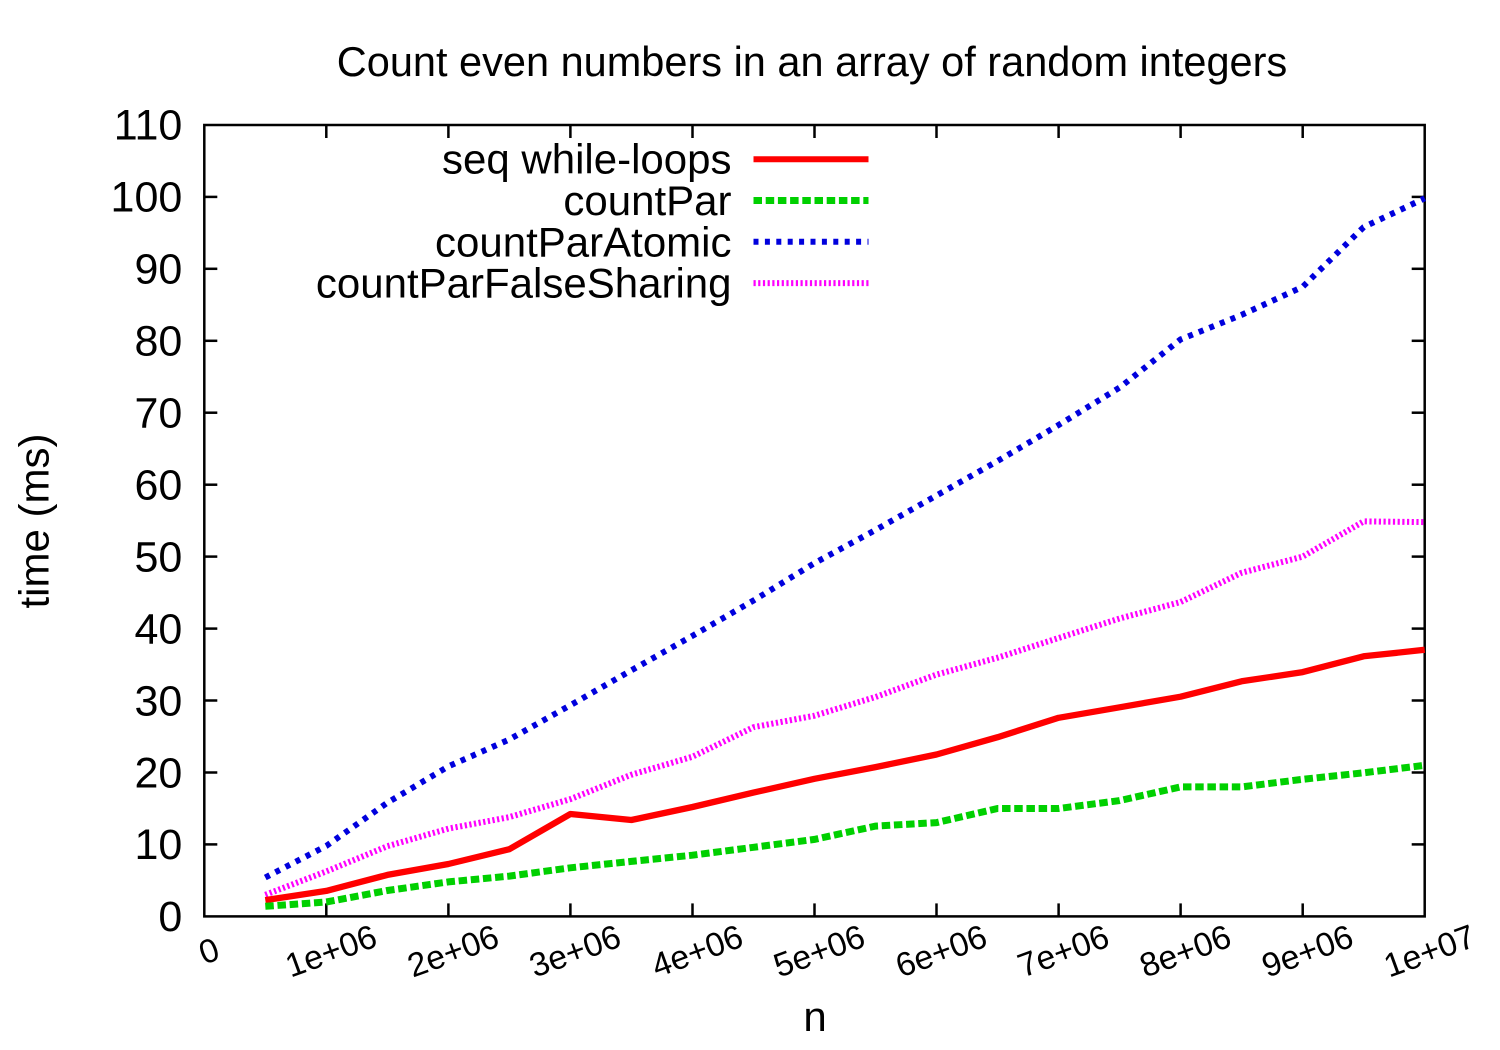 Image resolution: width=1500 pixels, height=1050 pixels. Describe the element at coordinates (170, 917) in the screenshot. I see `svg-text: 0` at that location.